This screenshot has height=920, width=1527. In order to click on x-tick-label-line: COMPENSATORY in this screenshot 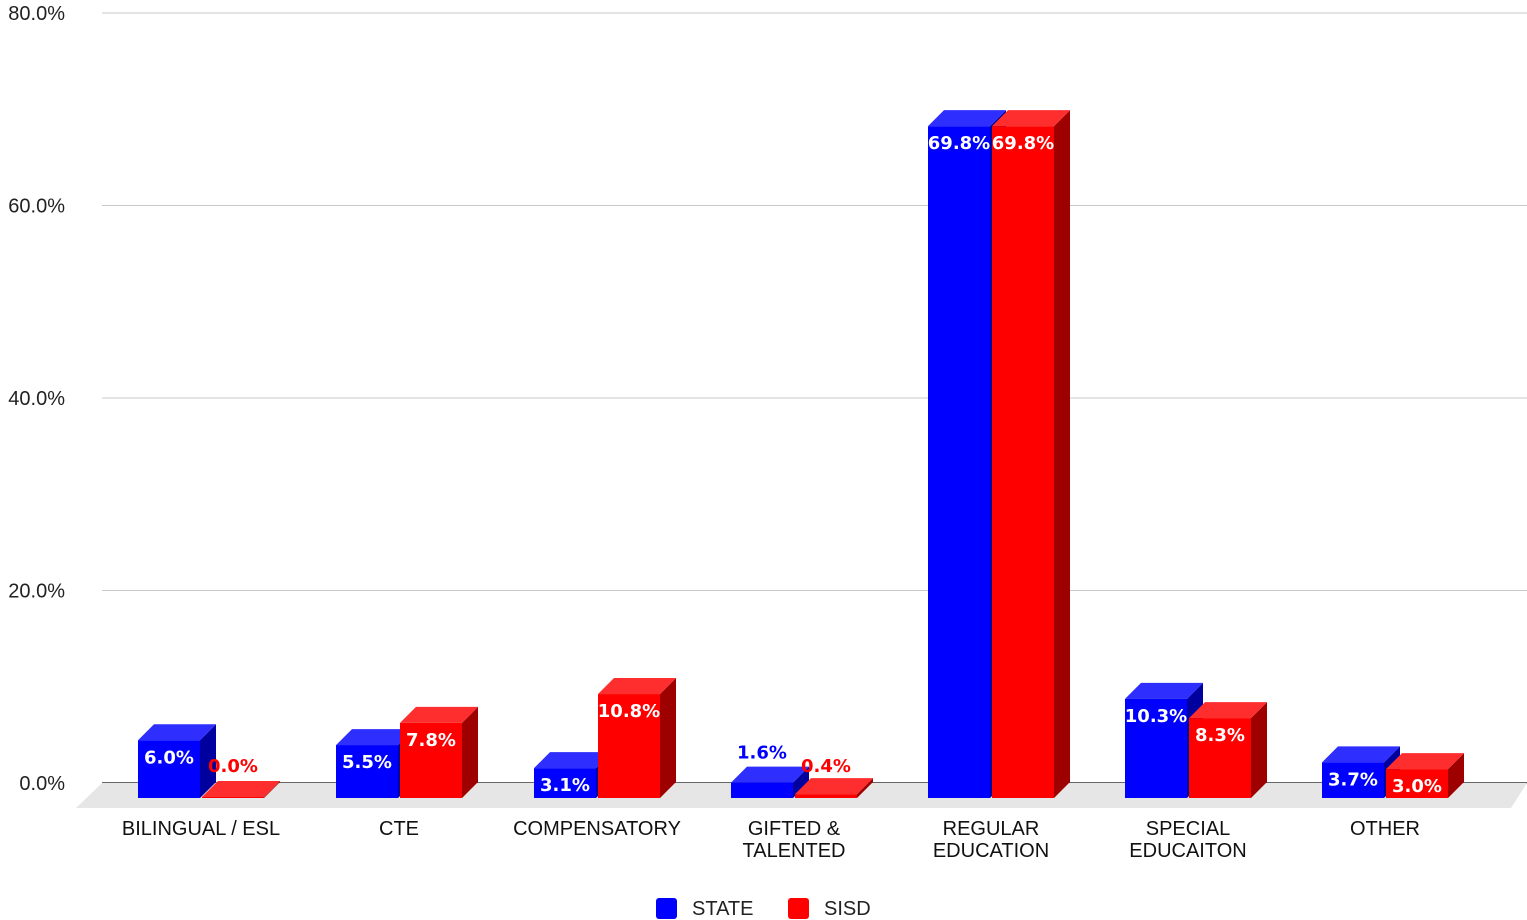, I will do `click(597, 829)`.